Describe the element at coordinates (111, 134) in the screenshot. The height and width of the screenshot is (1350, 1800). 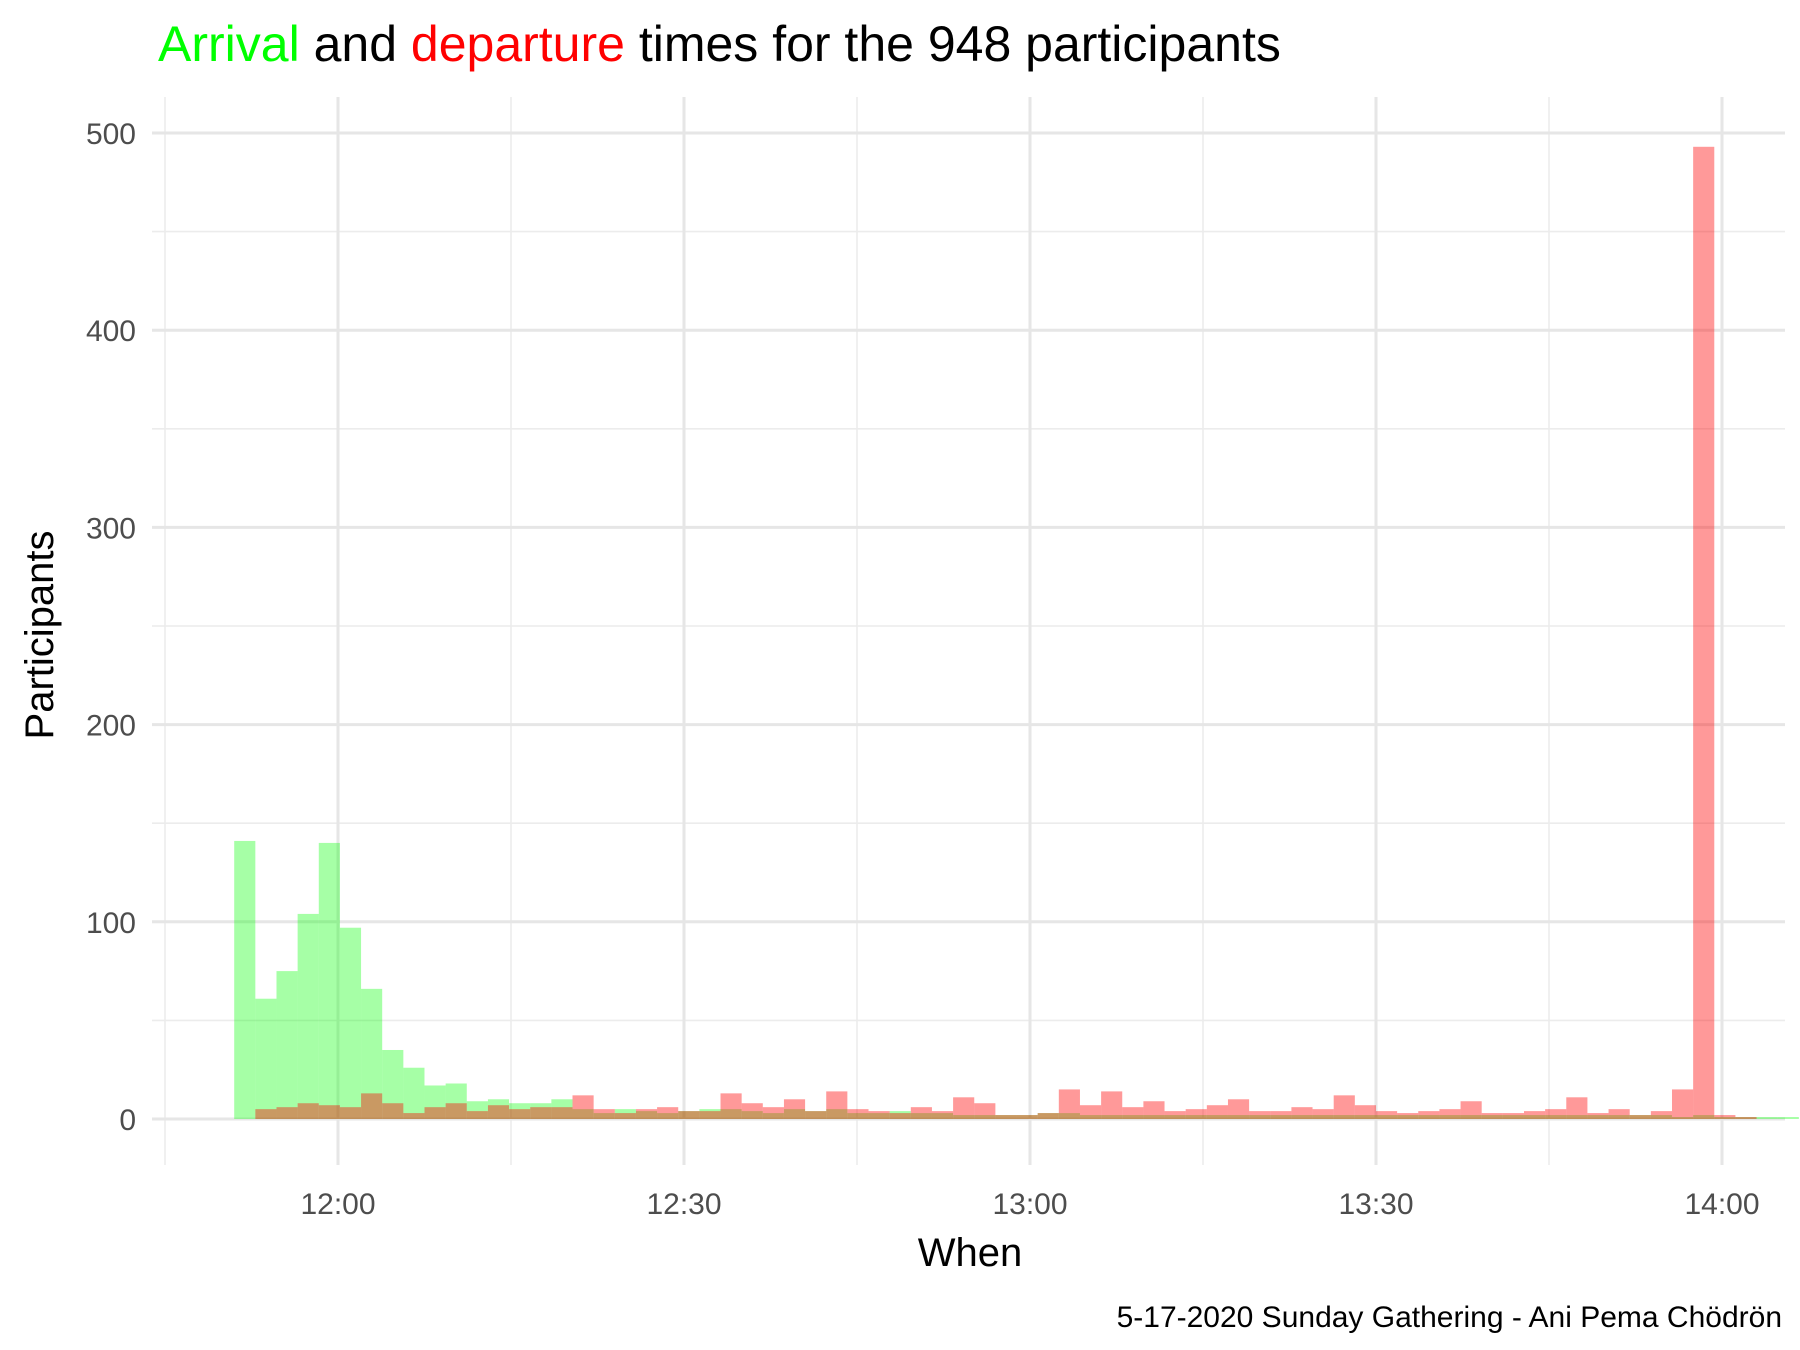
I see `y-tick-label: 500` at that location.